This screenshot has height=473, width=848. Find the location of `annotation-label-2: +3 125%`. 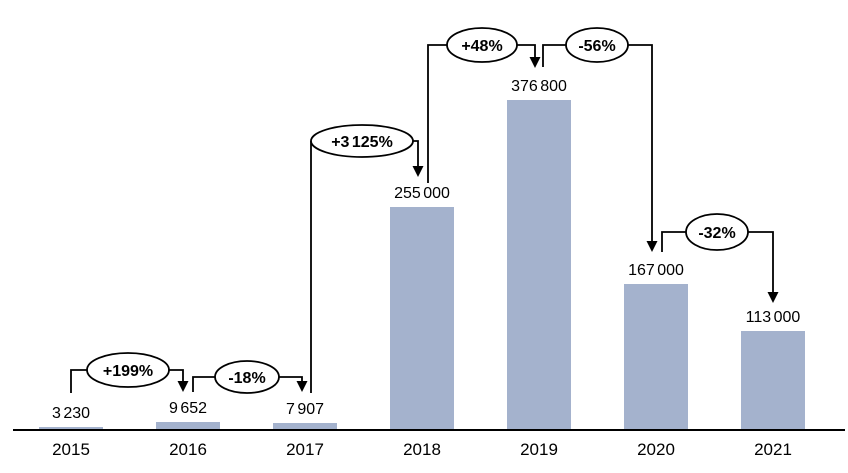

annotation-label-2: +3 125% is located at coordinates (362, 142).